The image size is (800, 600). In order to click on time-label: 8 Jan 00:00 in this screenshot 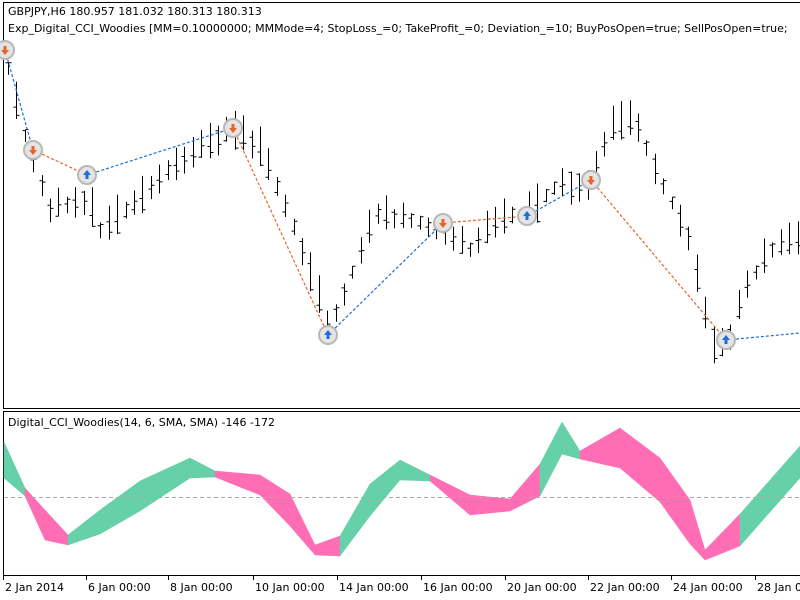, I will do `click(201, 587)`.